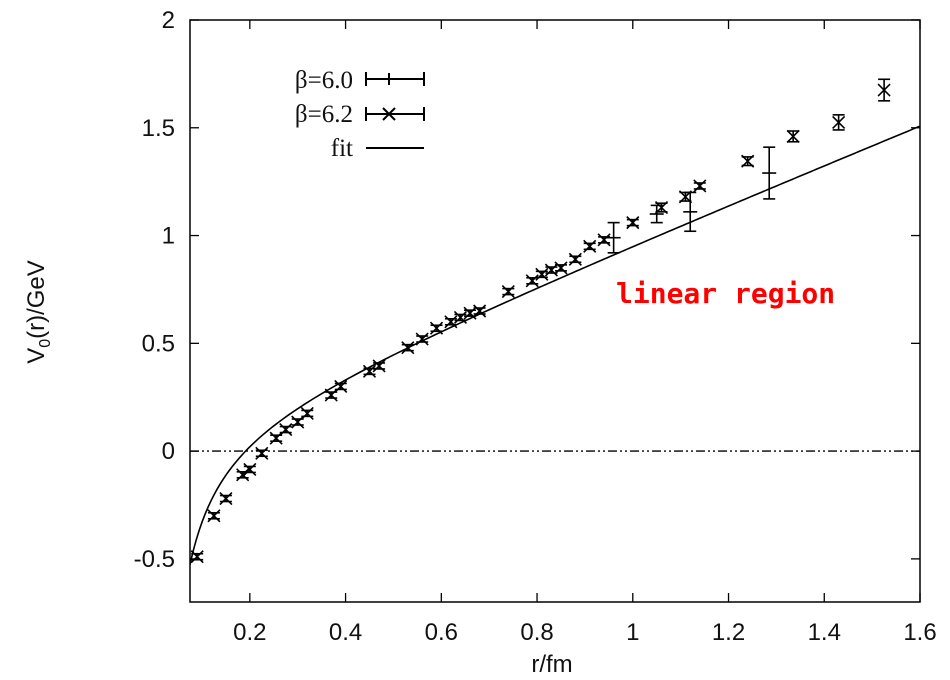 This screenshot has width=950, height=680. What do you see at coordinates (342, 148) in the screenshot?
I see `legend-label-fit: fit` at bounding box center [342, 148].